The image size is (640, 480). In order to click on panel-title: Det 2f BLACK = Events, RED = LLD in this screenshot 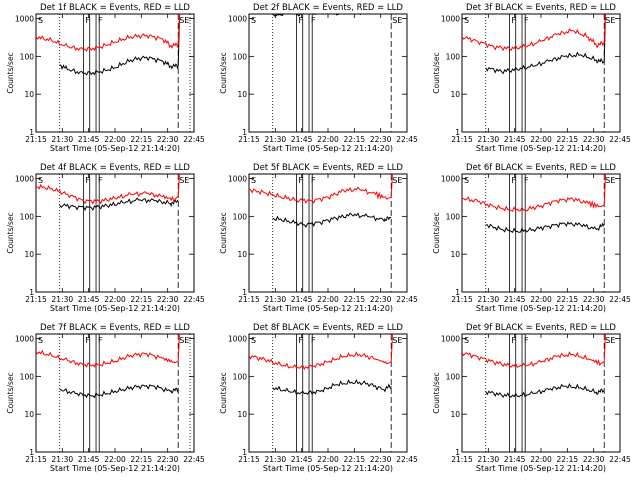, I will do `click(328, 8)`.